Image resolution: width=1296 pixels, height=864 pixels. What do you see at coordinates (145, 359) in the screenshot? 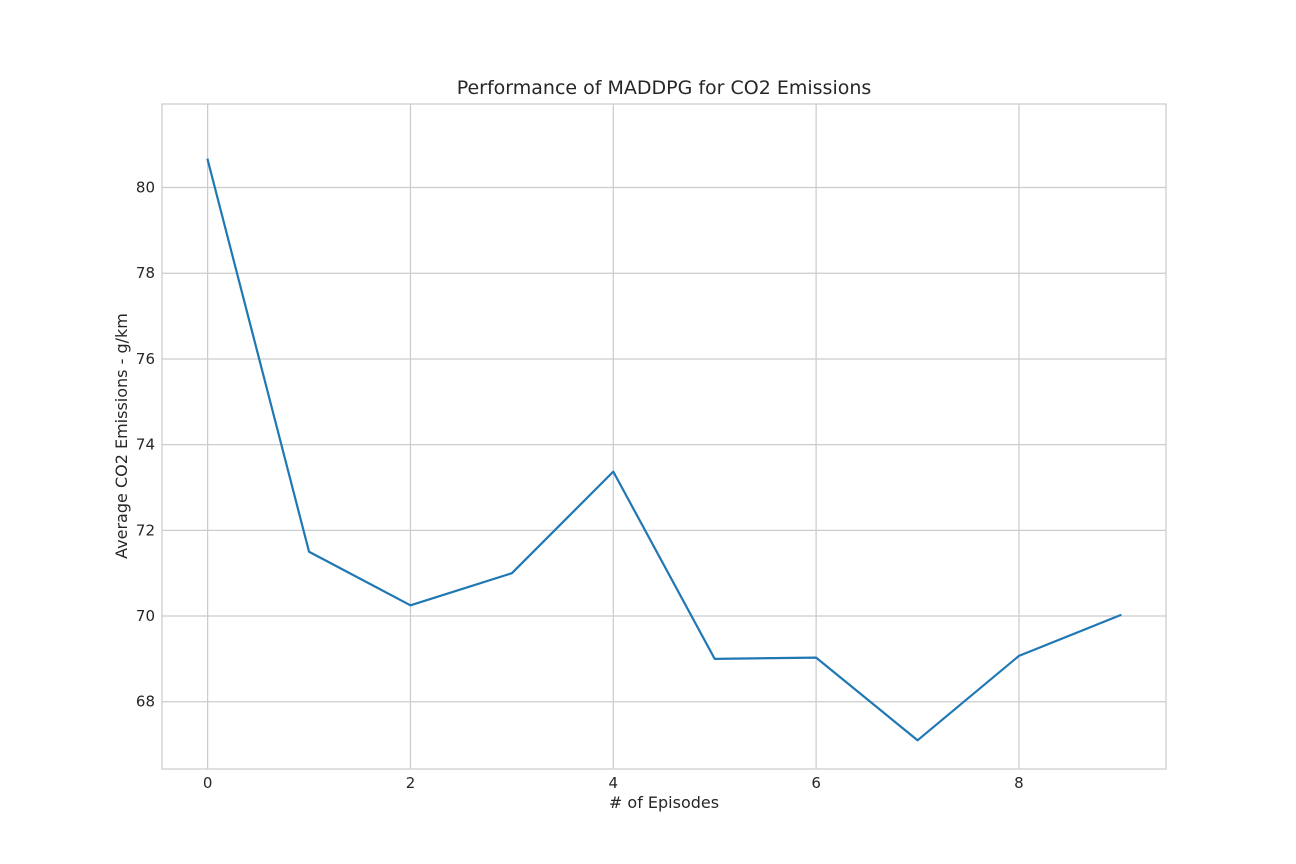
I see `y-tick-label: 76` at bounding box center [145, 359].